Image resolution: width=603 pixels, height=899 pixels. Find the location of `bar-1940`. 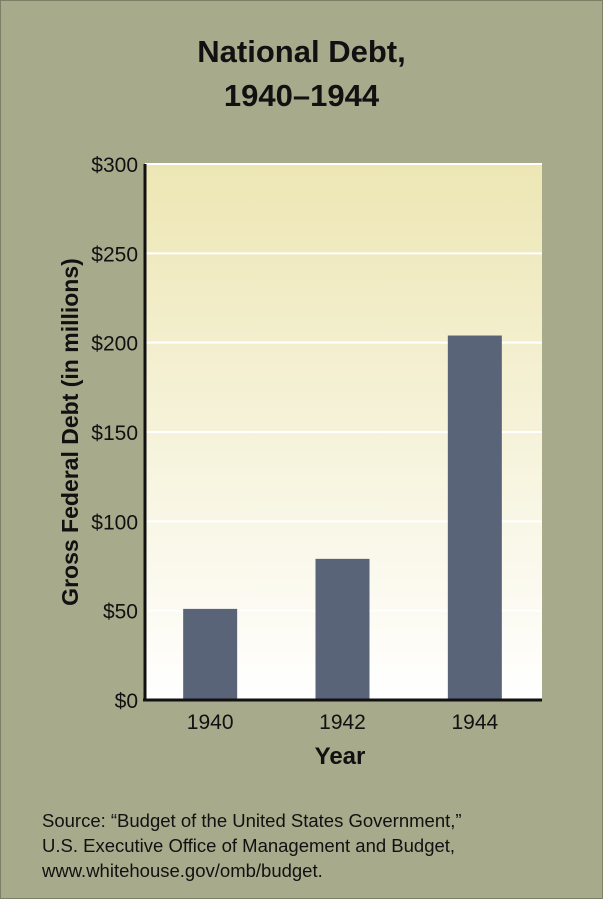

bar-1940 is located at coordinates (210, 654).